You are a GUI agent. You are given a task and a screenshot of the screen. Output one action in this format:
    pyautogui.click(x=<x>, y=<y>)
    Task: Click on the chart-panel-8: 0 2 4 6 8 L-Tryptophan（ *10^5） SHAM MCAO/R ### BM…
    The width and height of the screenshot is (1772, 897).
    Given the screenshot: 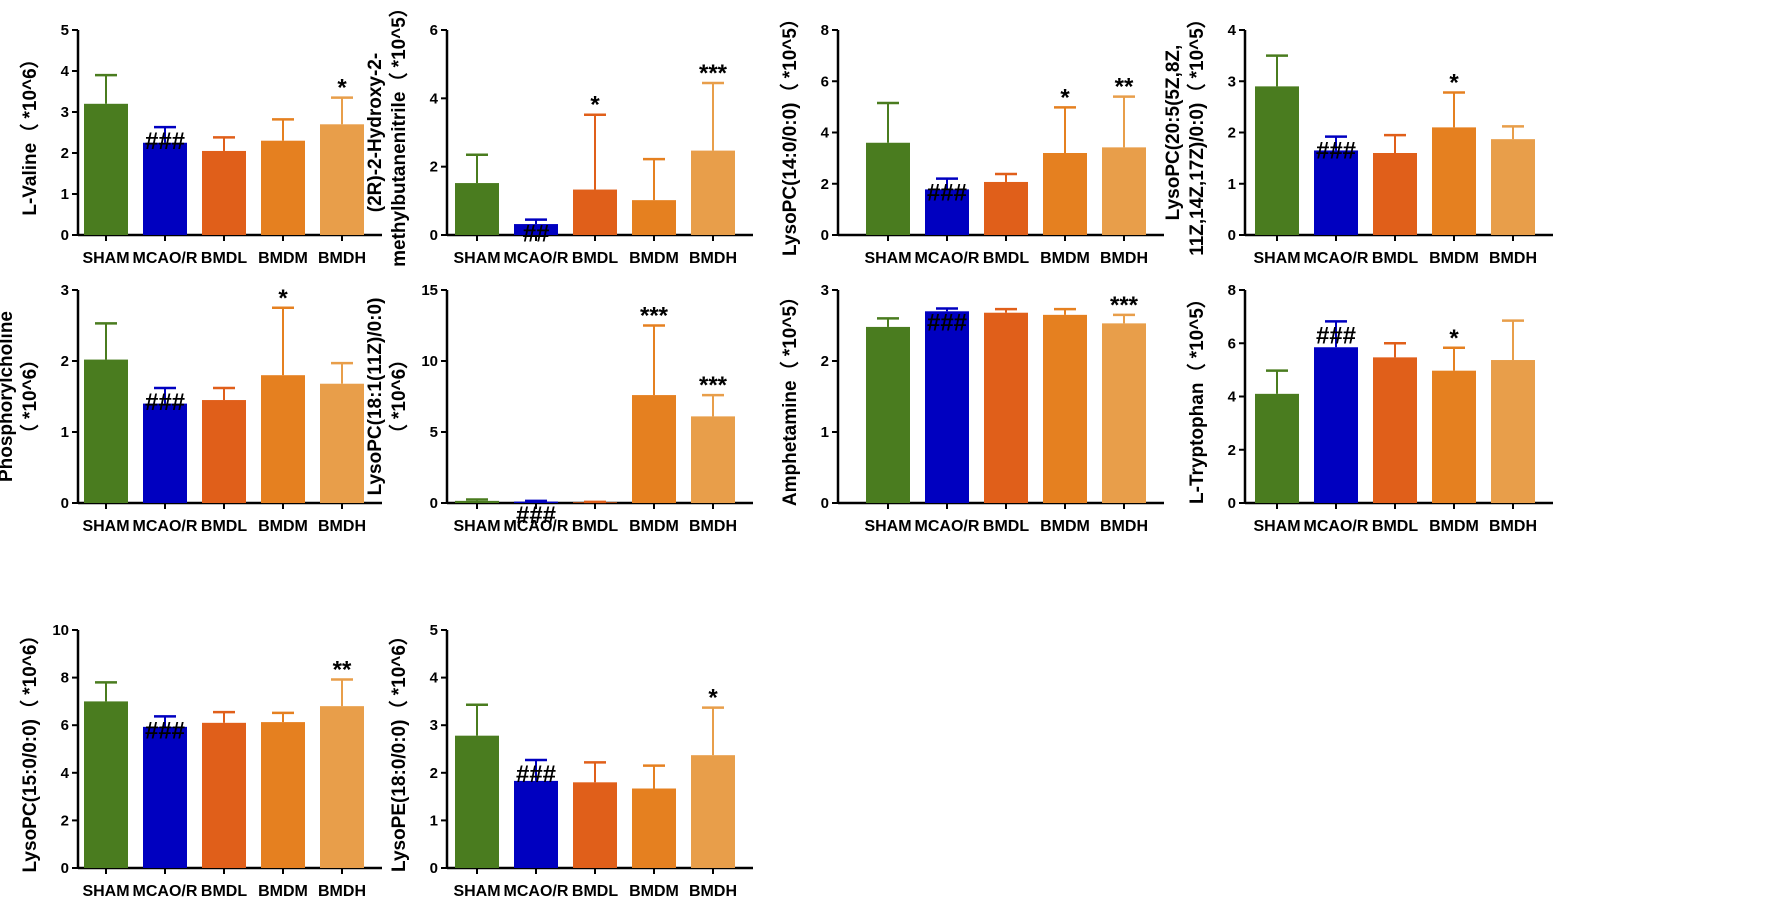 What is the action you would take?
    pyautogui.click(x=1369, y=408)
    